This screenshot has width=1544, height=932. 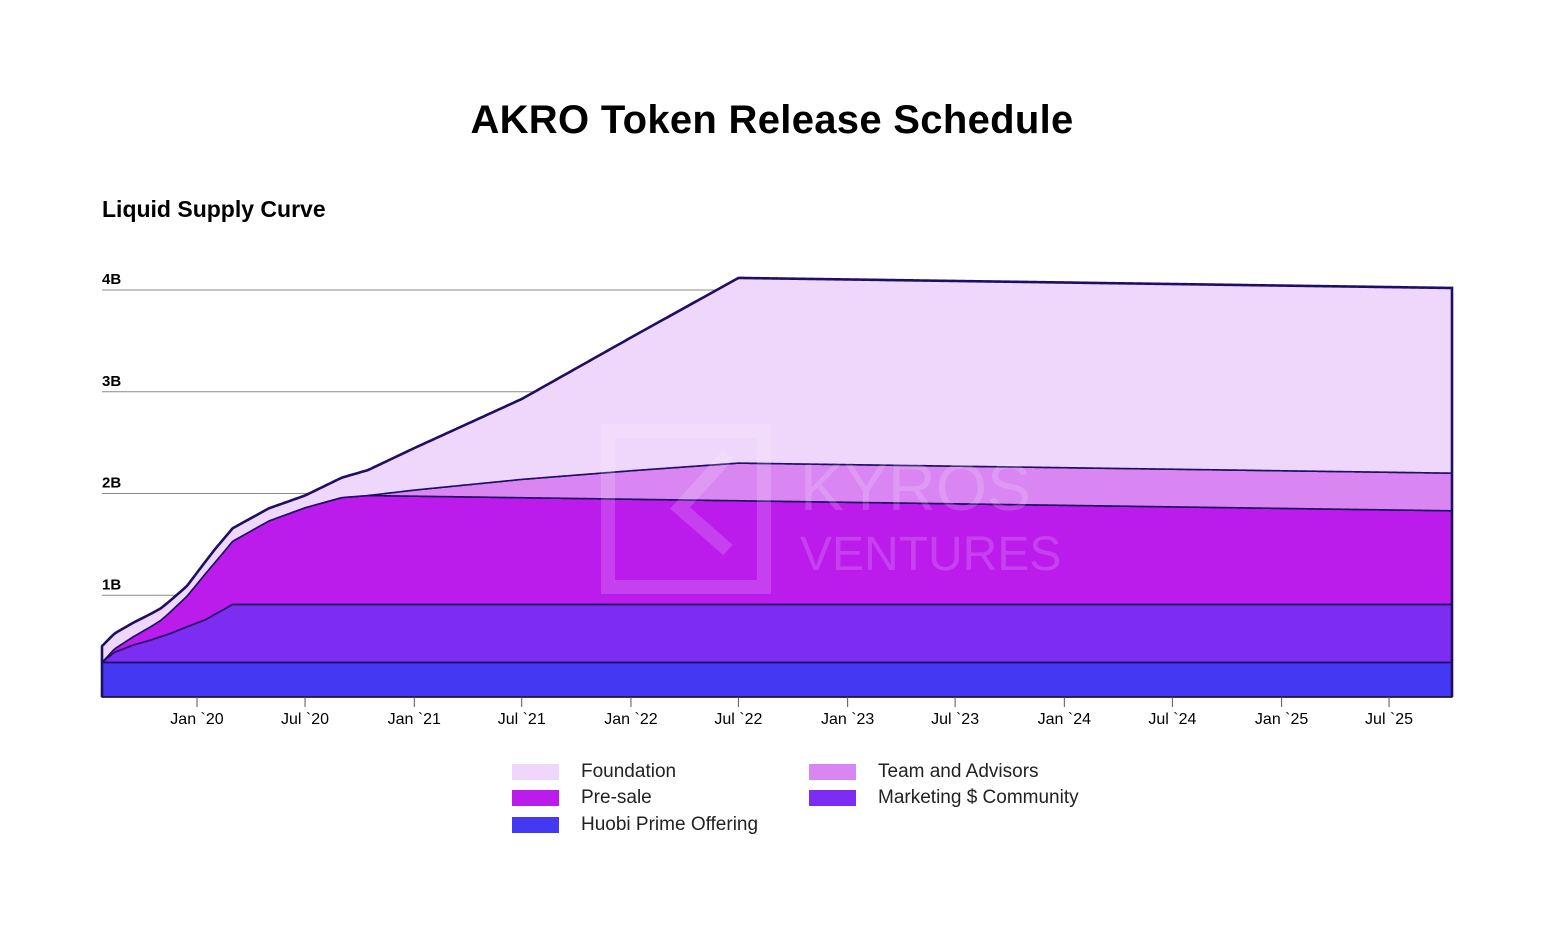 What do you see at coordinates (978, 797) in the screenshot?
I see `legend-label-marketing-community: Marketing $ Community` at bounding box center [978, 797].